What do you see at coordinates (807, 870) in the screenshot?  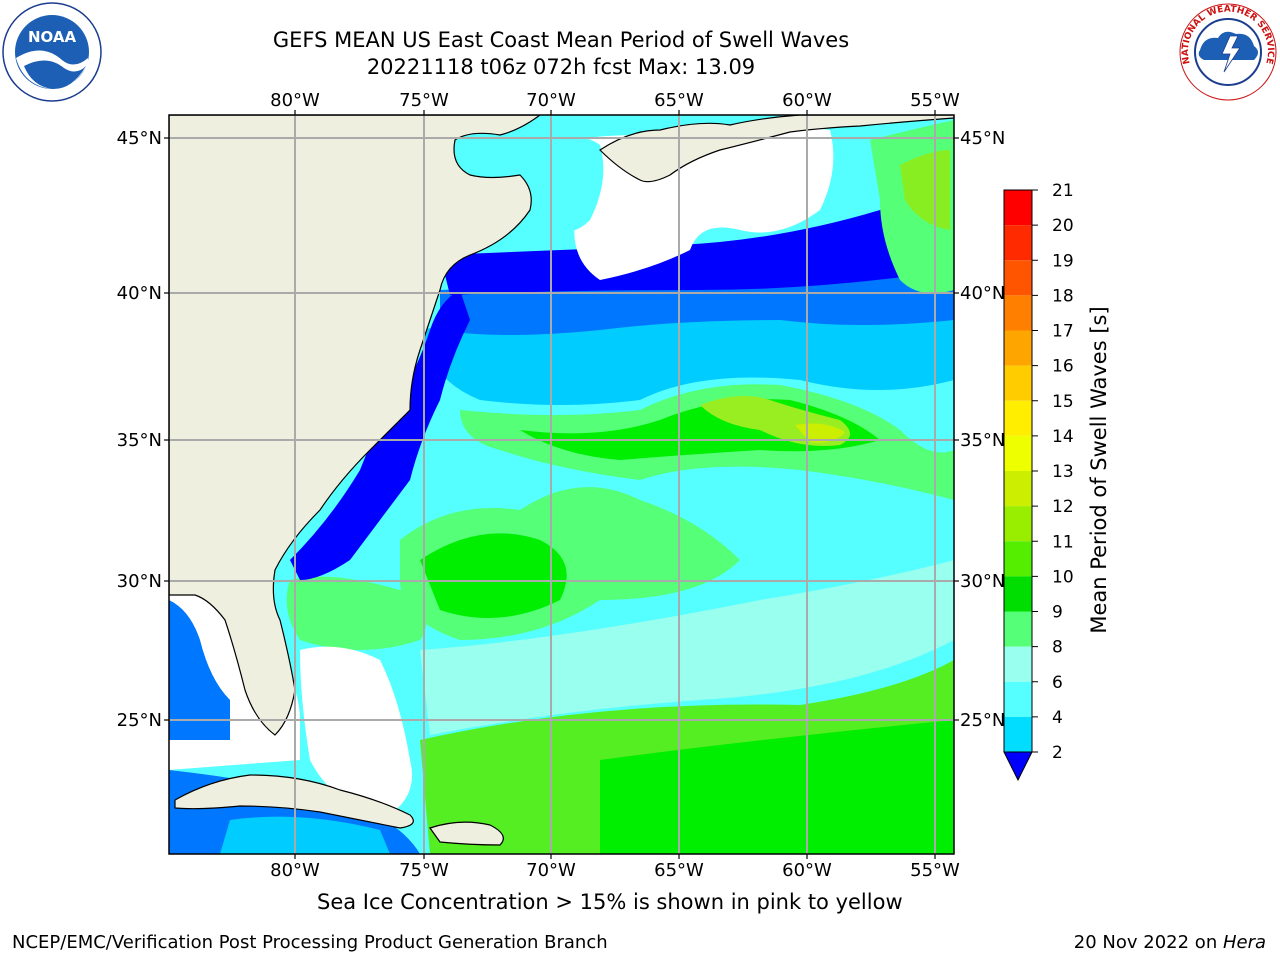 I see `lon-label-bottom: 60°W` at bounding box center [807, 870].